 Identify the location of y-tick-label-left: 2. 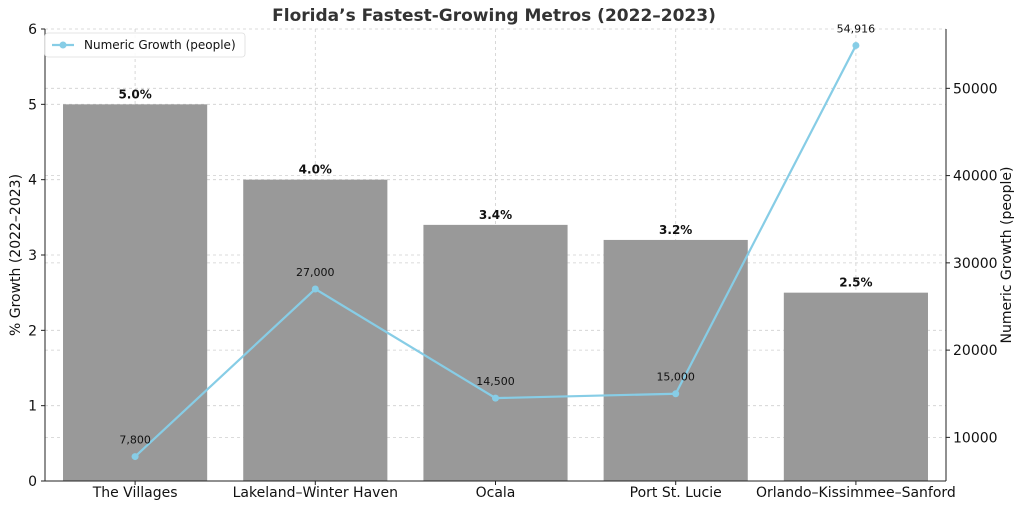
(32, 331).